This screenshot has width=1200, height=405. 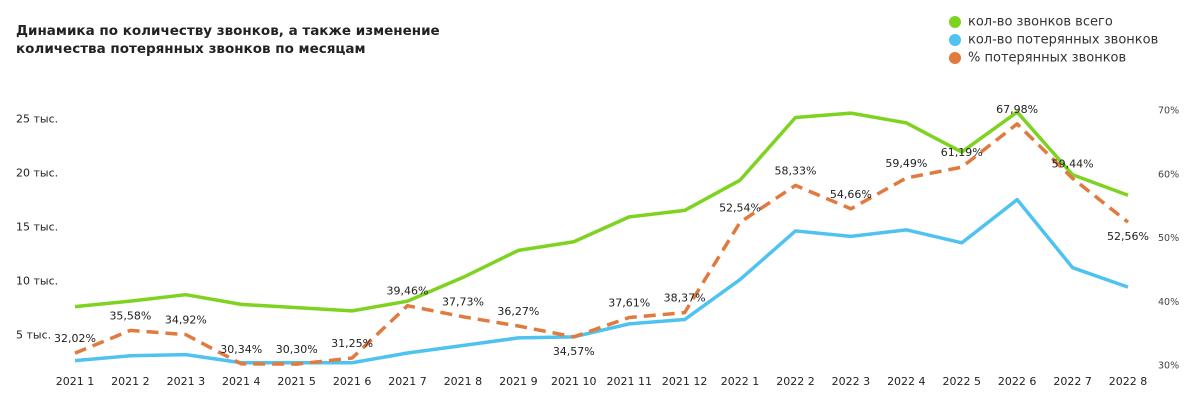 What do you see at coordinates (1168, 238) in the screenshot?
I see `y2-tick-label: 50%` at bounding box center [1168, 238].